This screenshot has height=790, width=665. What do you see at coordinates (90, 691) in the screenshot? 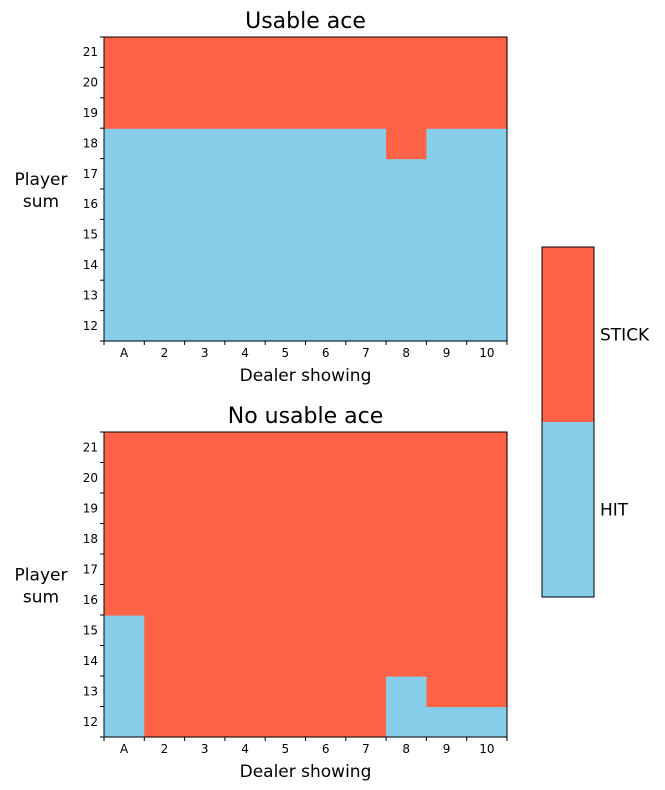
I see `y-tick-label: 13` at bounding box center [90, 691].